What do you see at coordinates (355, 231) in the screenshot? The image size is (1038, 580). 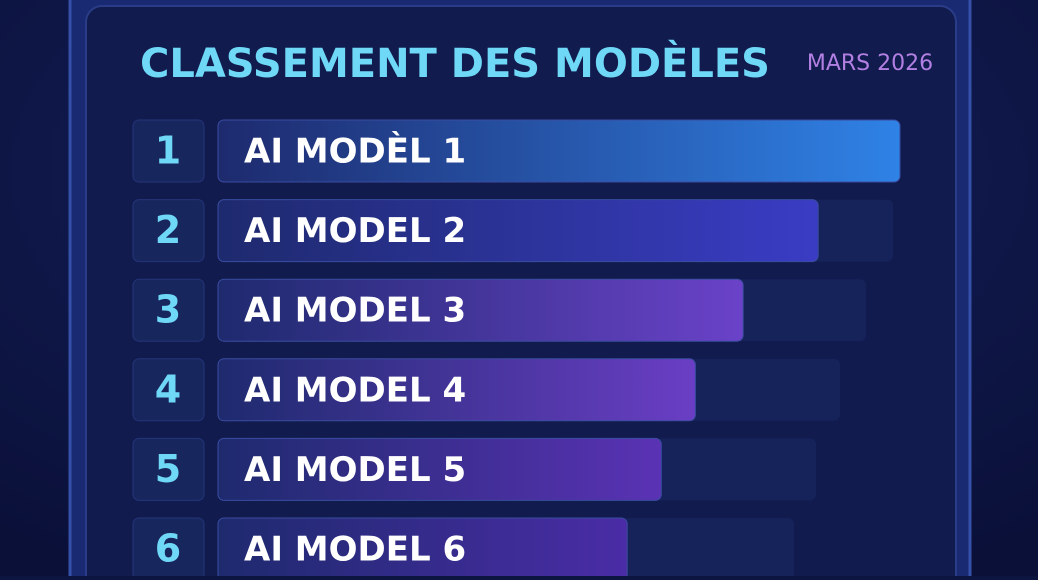 I see `model-name: AI MODEL 2` at bounding box center [355, 231].